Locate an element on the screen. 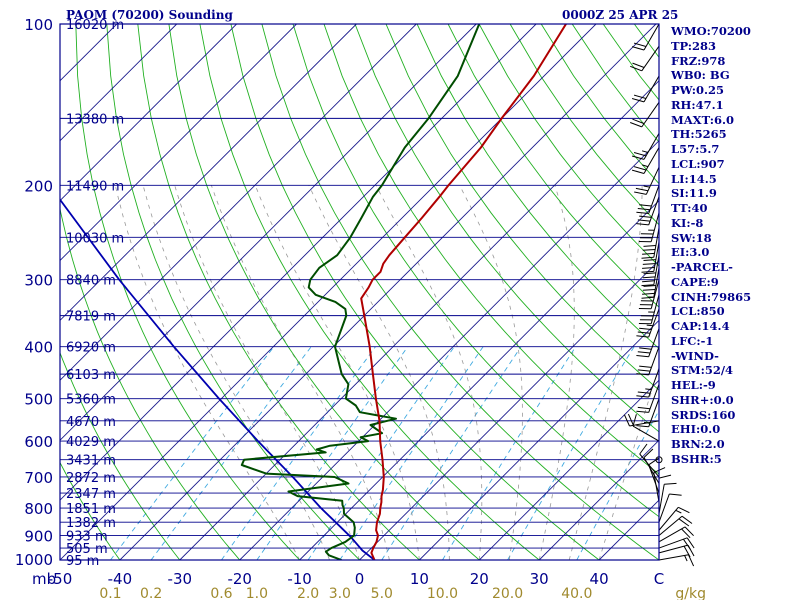  index-item: TH:5265 is located at coordinates (699, 134).